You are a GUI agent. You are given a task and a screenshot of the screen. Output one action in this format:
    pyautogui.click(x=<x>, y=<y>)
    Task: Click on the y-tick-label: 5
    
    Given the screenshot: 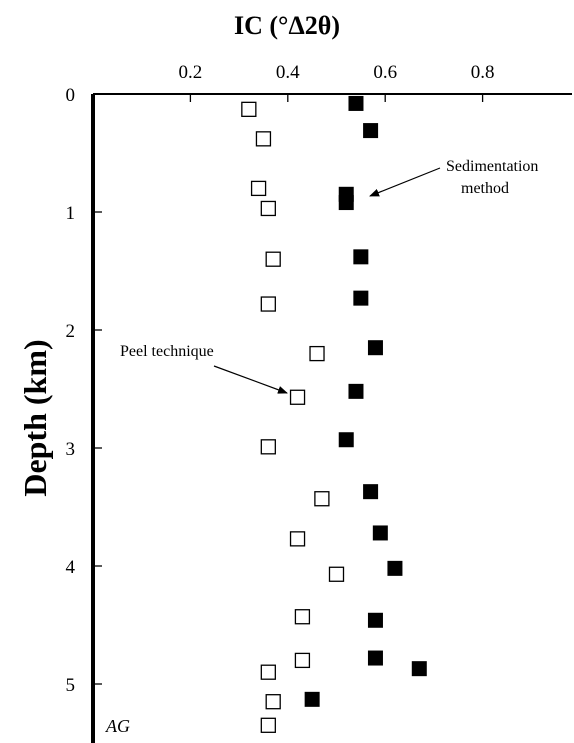 What is the action you would take?
    pyautogui.click(x=71, y=685)
    